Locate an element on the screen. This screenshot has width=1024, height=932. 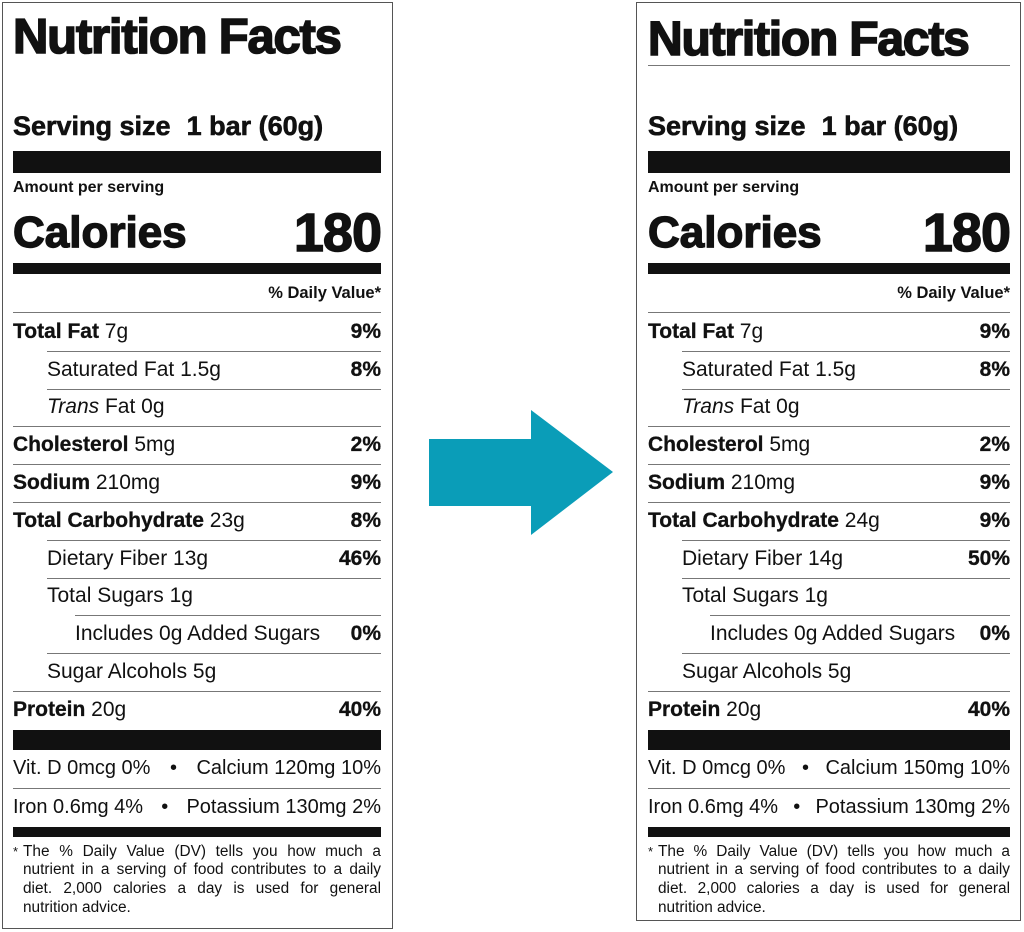
footnote-mark: * is located at coordinates (651, 851).